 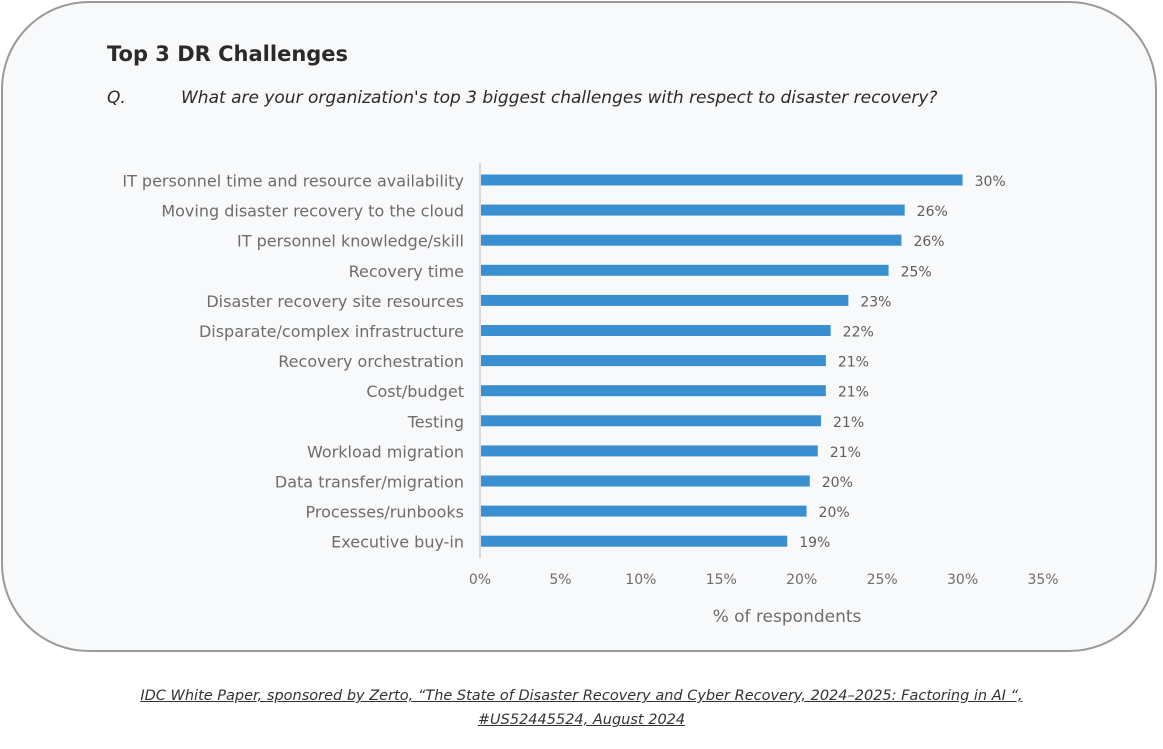 What do you see at coordinates (406, 271) in the screenshot?
I see `category-label: Recovery time` at bounding box center [406, 271].